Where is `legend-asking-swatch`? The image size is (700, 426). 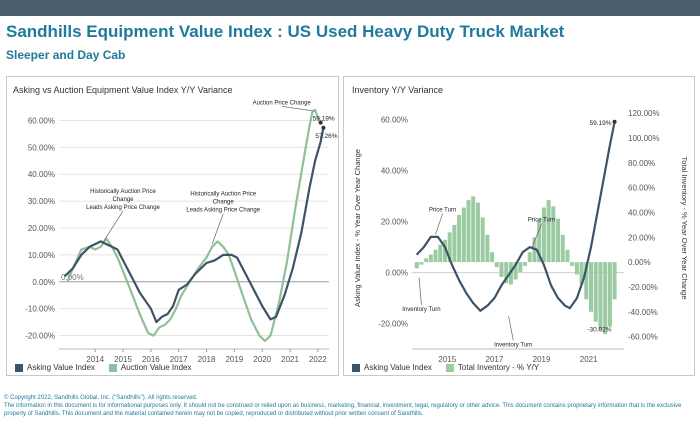 legend-asking-swatch is located at coordinates (19, 367).